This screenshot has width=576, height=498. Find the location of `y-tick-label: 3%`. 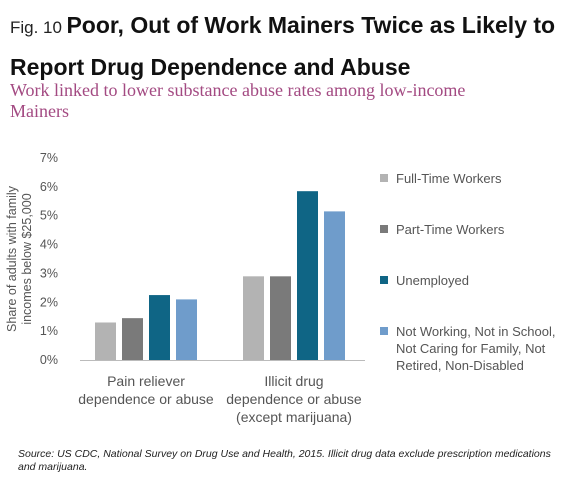

y-tick-label: 3% is located at coordinates (49, 273).